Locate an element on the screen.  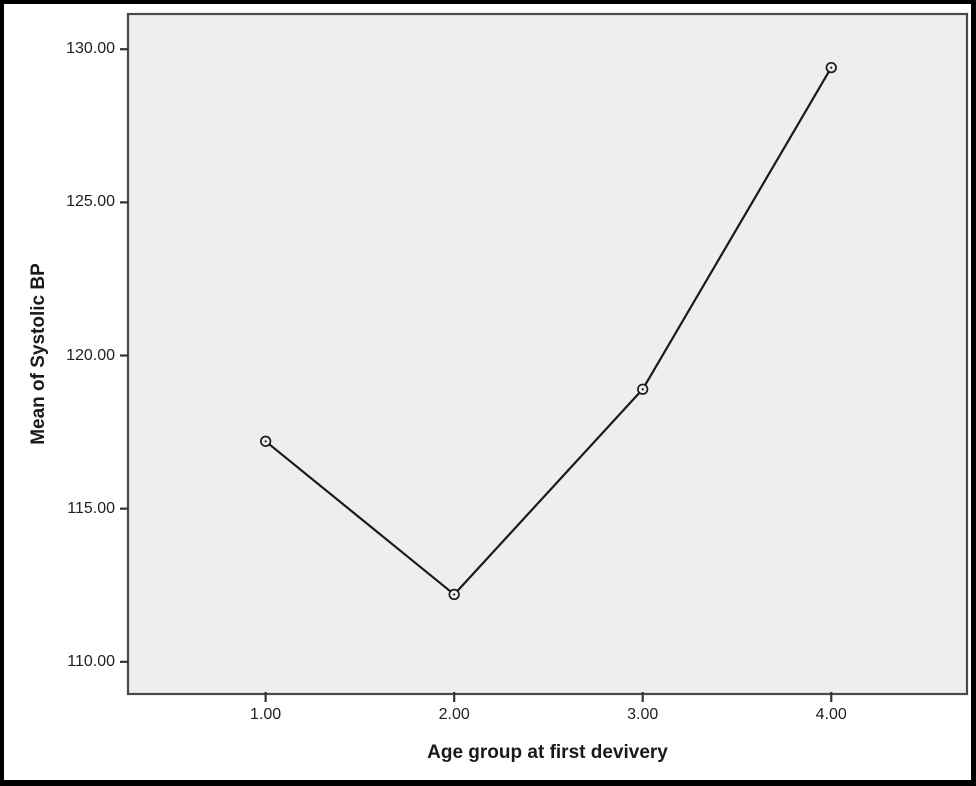
y-tick-label: 130.00 is located at coordinates (90, 49).